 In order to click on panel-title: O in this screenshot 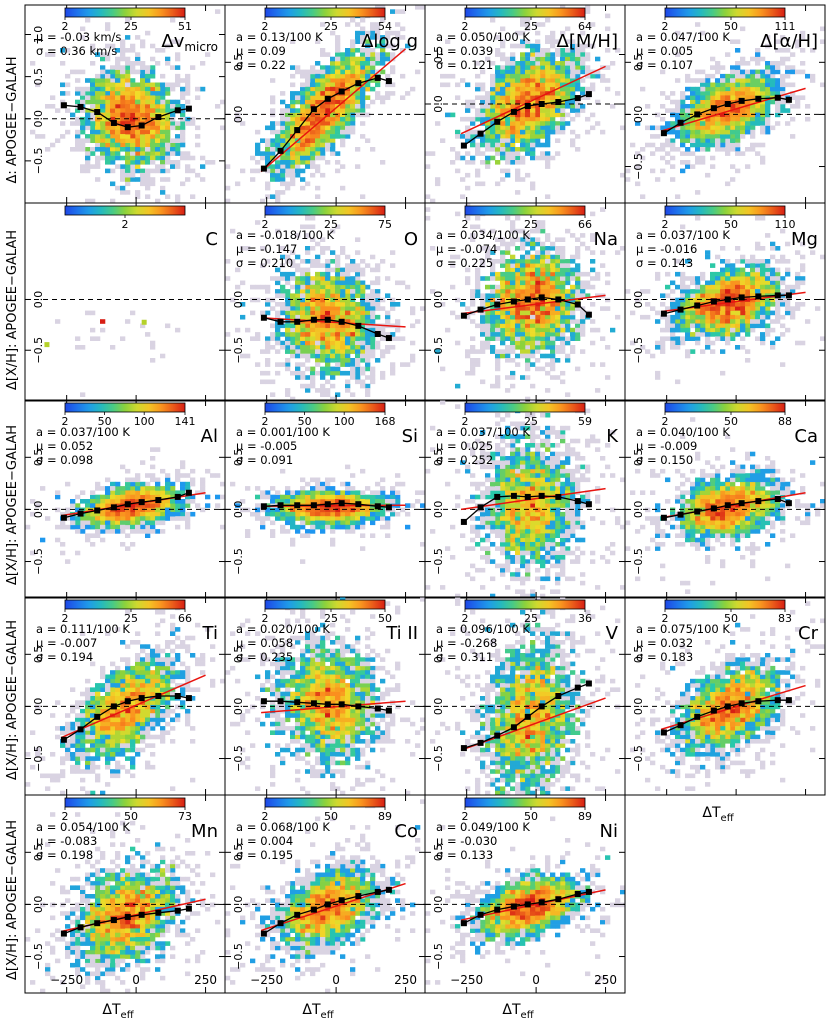, I will do `click(411, 239)`.